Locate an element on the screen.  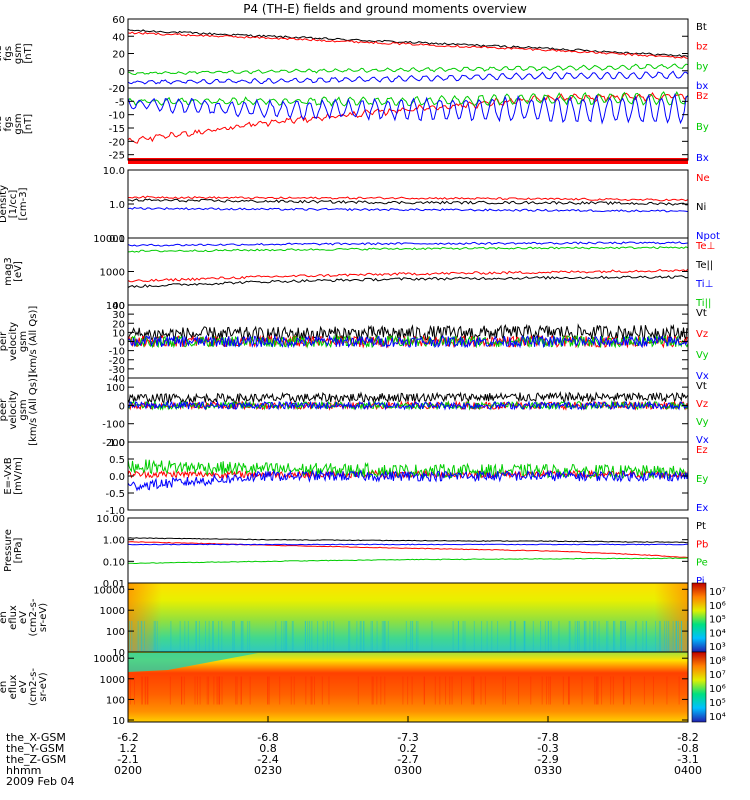
y-tick-label: 1000 is located at coordinates (112, 273).